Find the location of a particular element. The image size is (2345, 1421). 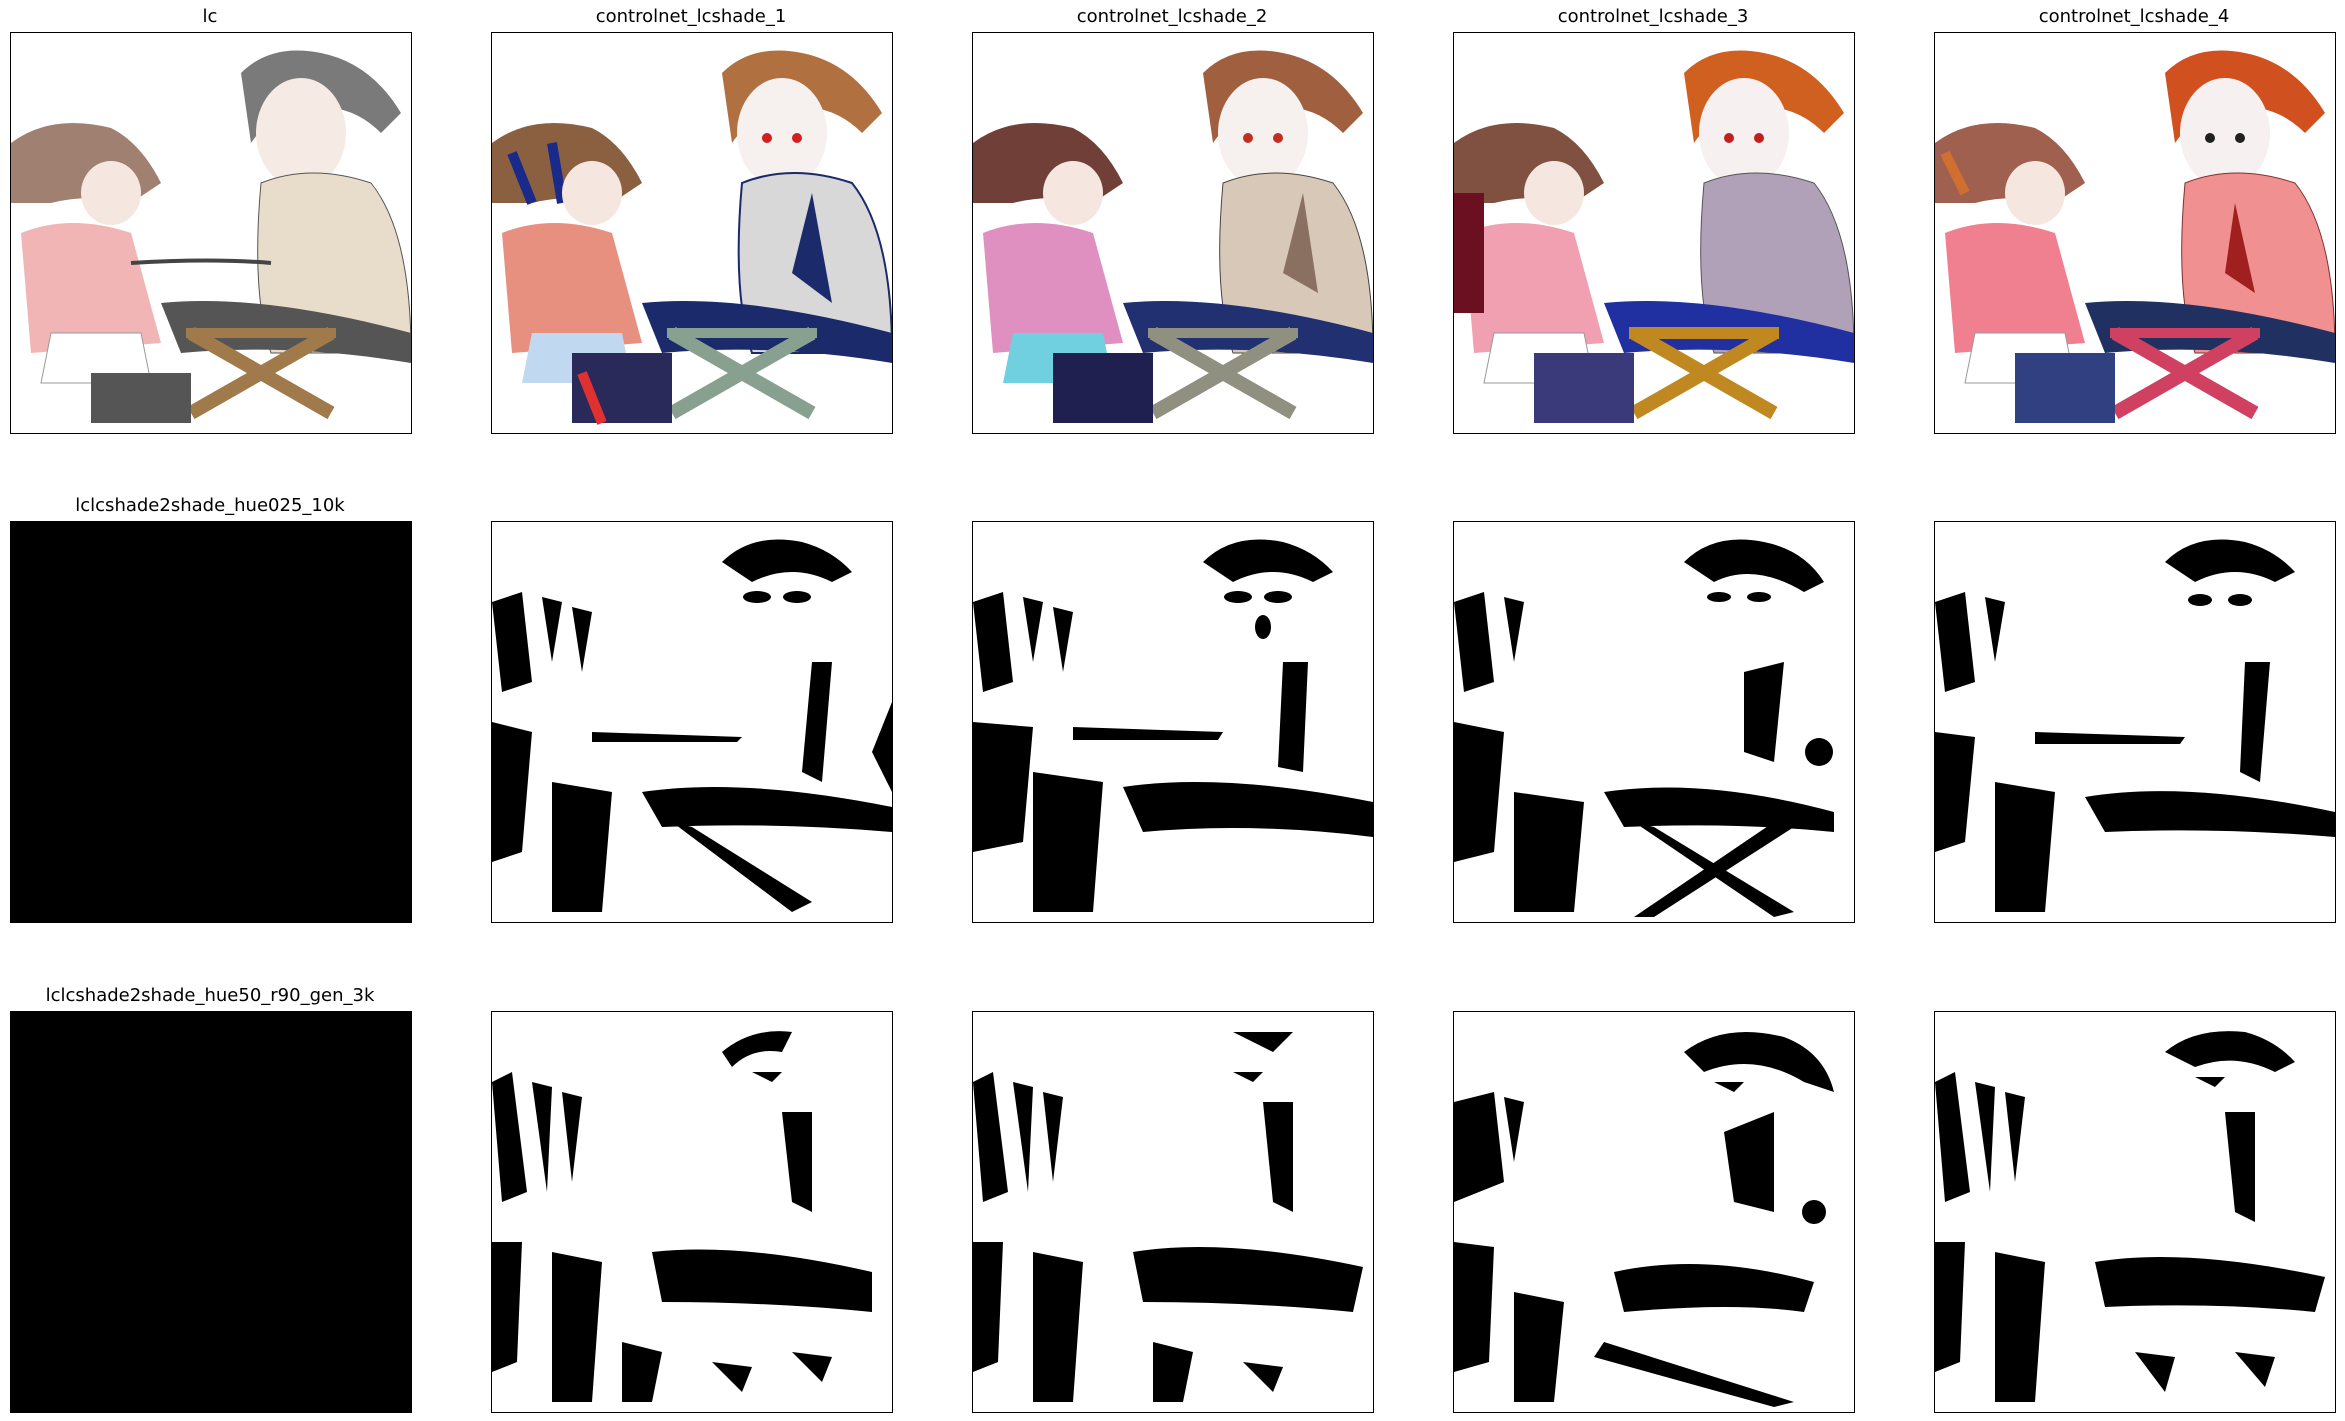

image-panel-row2-col3 is located at coordinates (1173, 722).